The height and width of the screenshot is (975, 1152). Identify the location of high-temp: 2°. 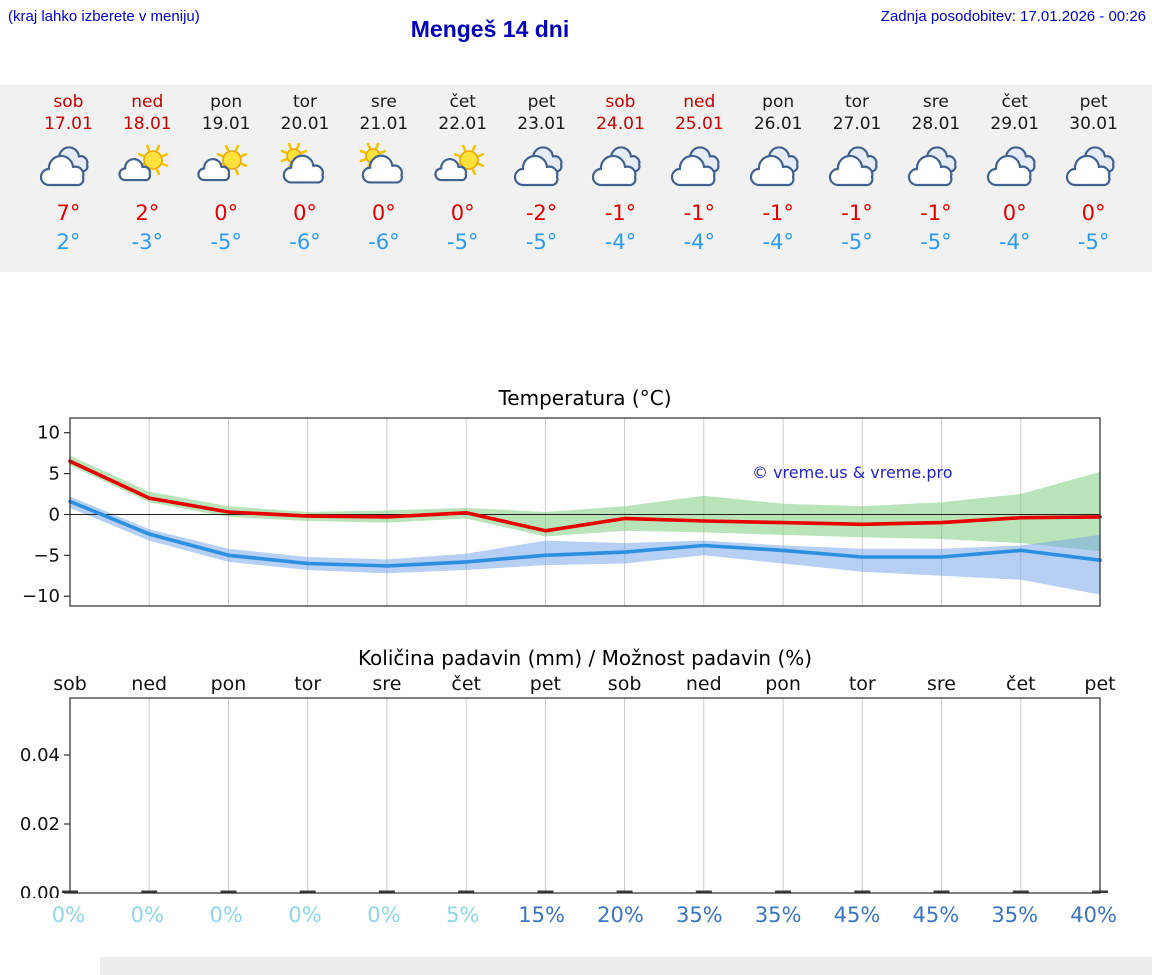
(147, 213).